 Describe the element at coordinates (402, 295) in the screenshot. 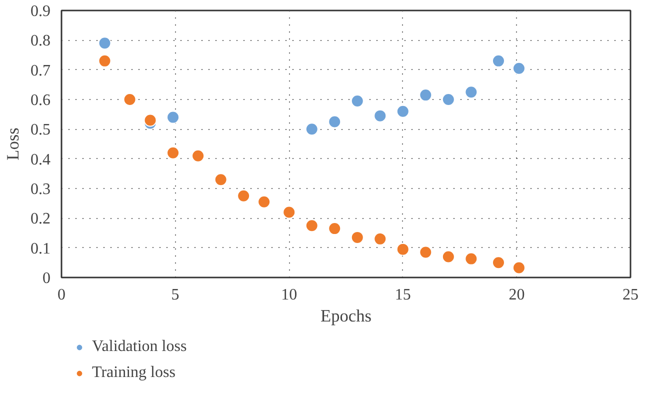

I see `x-tick-label: 15` at that location.